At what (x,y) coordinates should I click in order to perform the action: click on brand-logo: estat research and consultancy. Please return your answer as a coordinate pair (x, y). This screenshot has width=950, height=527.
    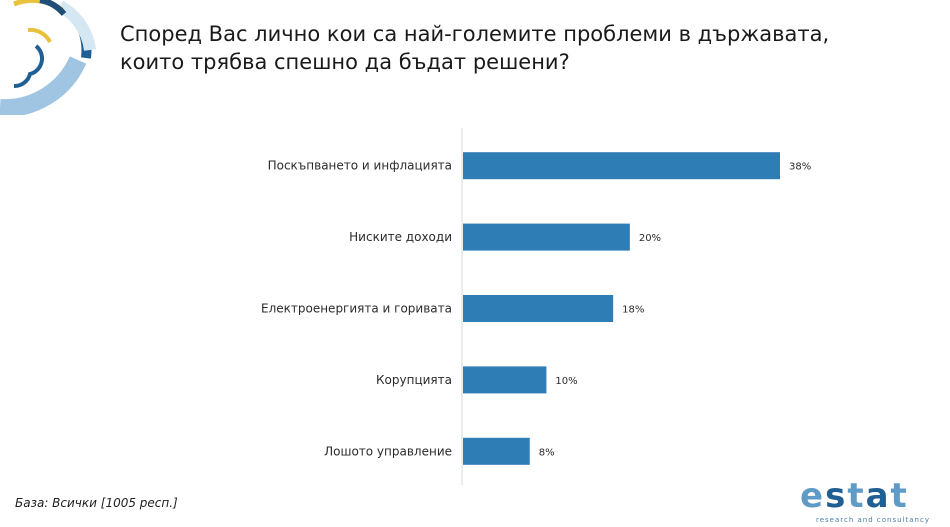
    Looking at the image, I should click on (870, 500).